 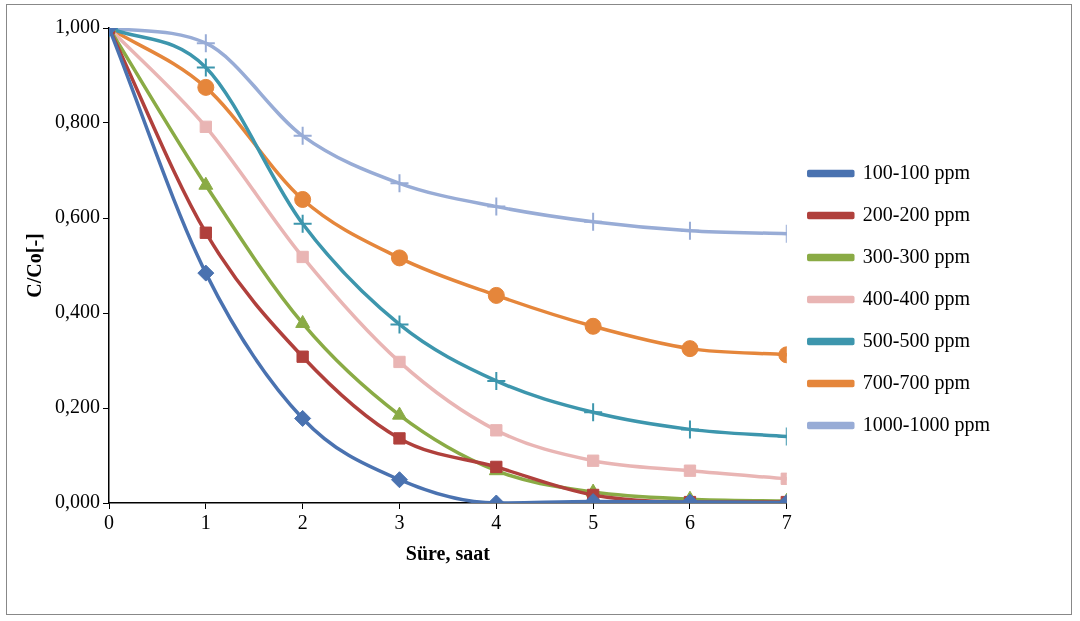 What do you see at coordinates (77, 501) in the screenshot?
I see `y-tick-label: 0,000` at bounding box center [77, 501].